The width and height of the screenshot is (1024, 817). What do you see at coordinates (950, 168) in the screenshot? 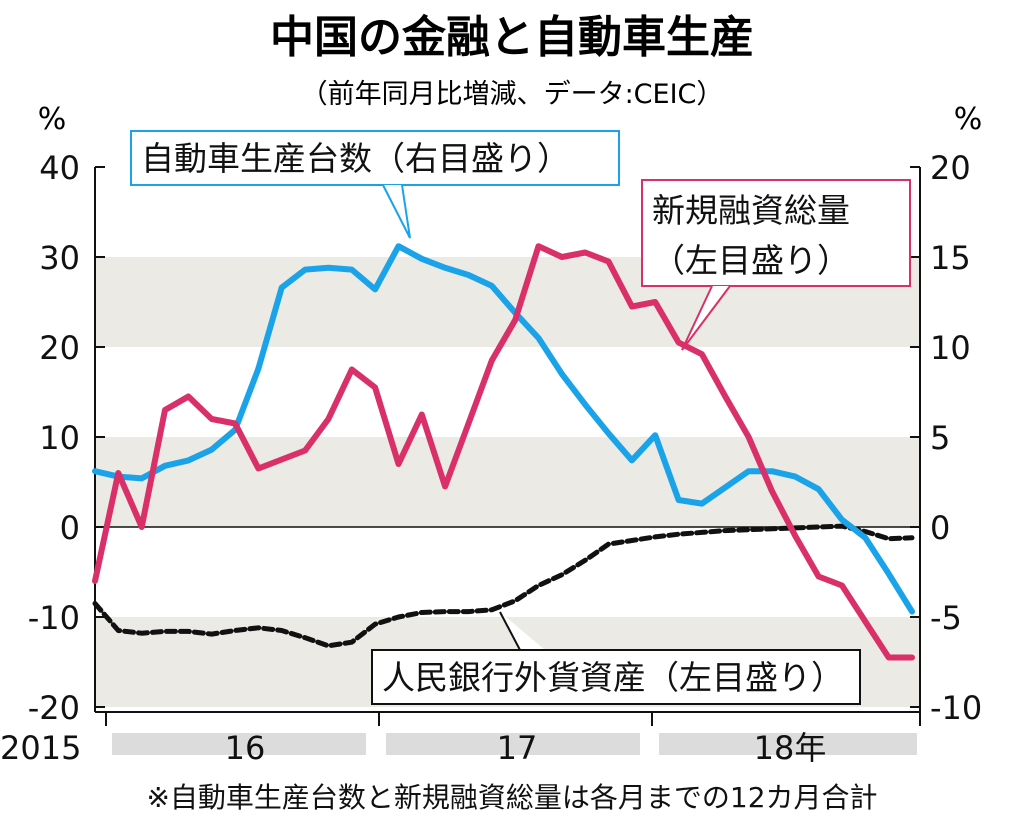
I see `right-tick-label: 20` at bounding box center [950, 168].